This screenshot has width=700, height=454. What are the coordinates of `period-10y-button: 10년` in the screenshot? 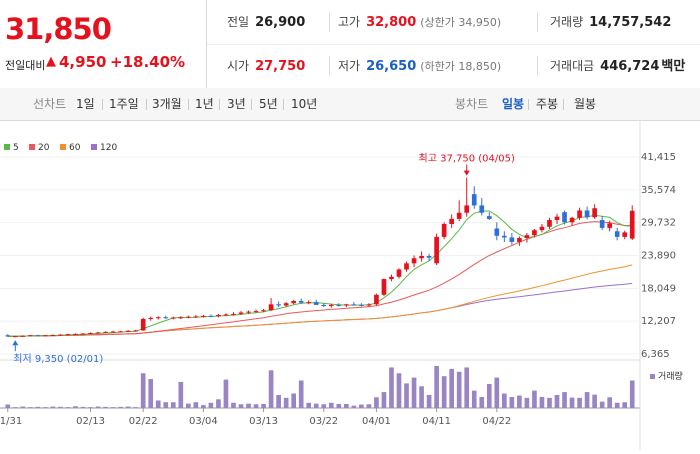 It's located at (304, 104).